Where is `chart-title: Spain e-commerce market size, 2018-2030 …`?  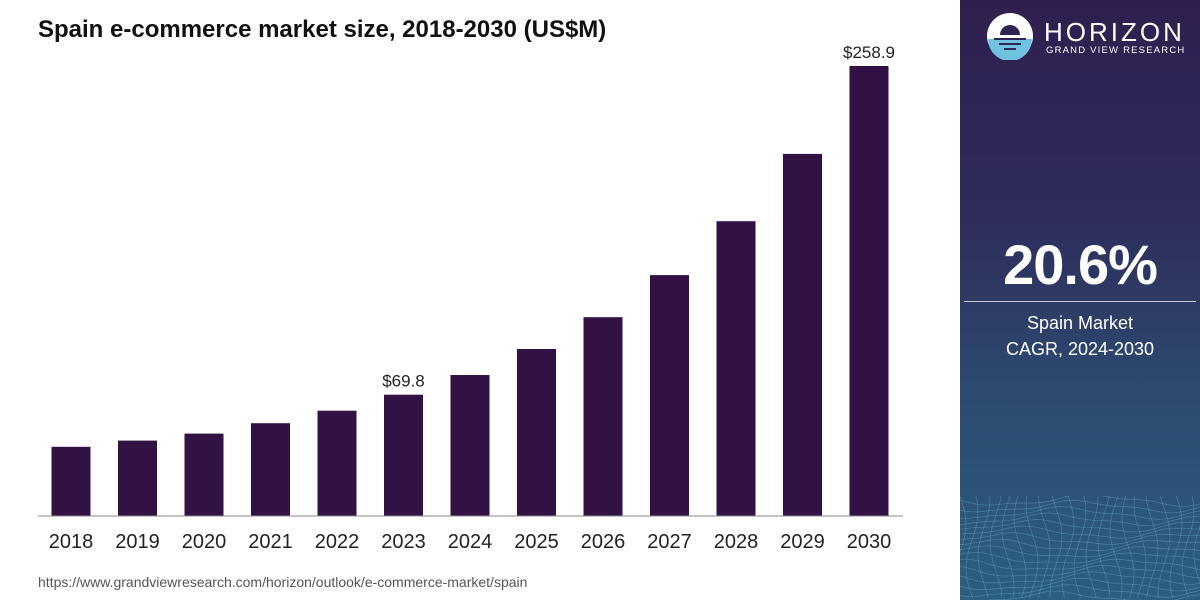
chart-title: Spain e-commerce market size, 2018-2030 … is located at coordinates (322, 29).